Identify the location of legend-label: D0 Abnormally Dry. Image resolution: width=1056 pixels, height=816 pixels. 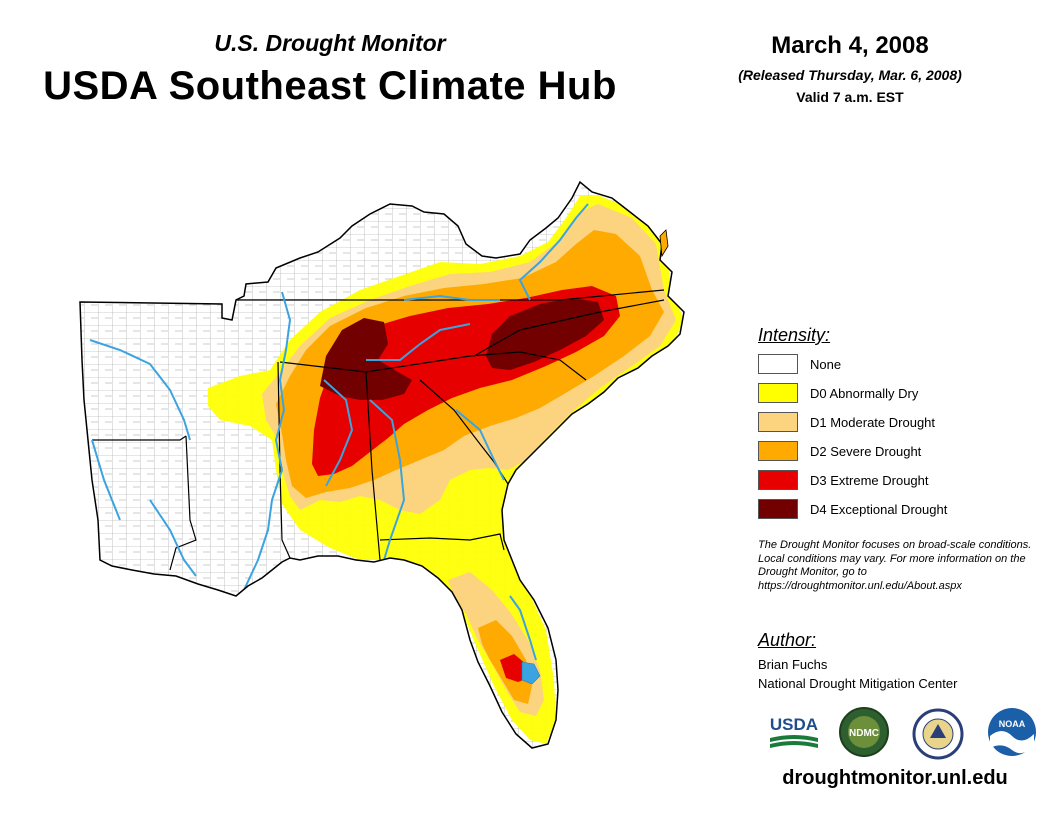
(864, 393).